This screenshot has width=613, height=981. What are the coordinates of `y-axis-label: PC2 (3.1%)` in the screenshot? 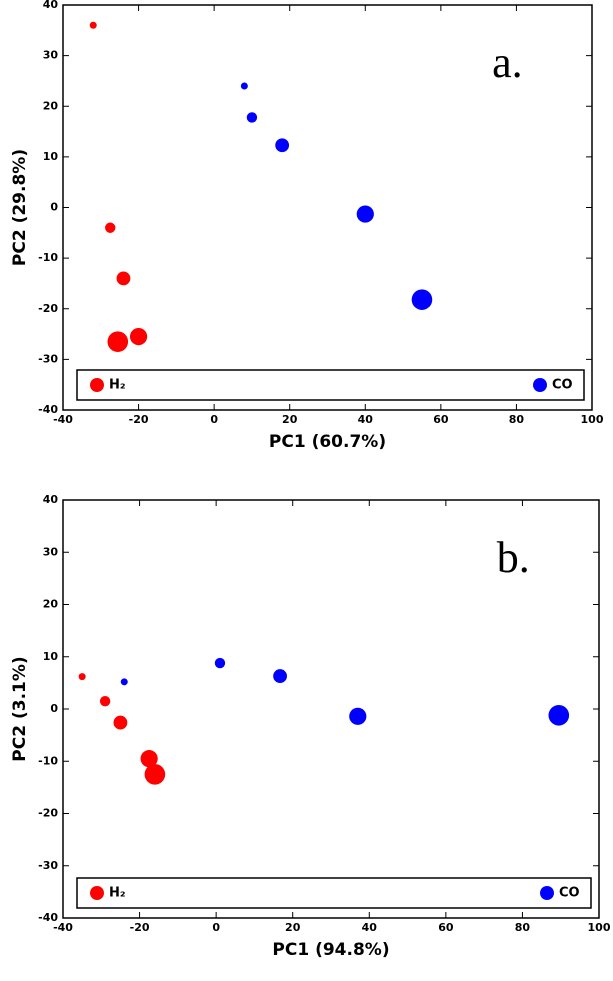 It's located at (20, 708).